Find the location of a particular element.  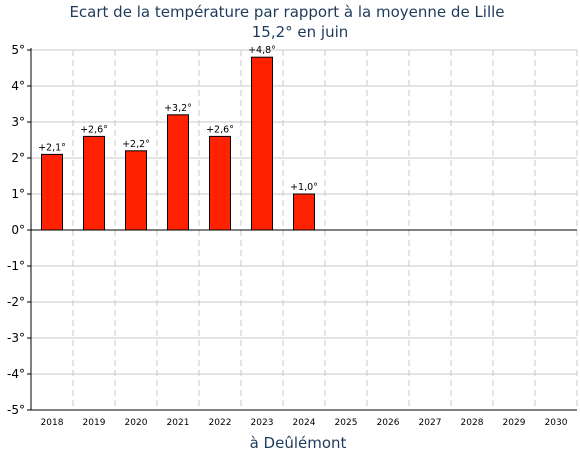

x-tick-label: 2029 is located at coordinates (514, 423).